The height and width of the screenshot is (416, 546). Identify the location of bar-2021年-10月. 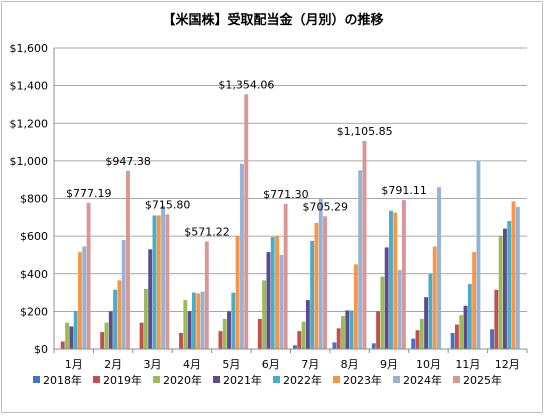
(426, 323).